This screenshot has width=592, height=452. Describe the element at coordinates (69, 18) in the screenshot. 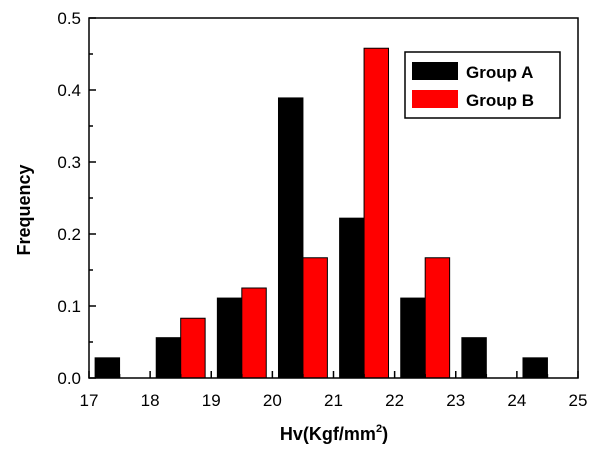

I see `y-tick-label-0.5: 0.5` at that location.